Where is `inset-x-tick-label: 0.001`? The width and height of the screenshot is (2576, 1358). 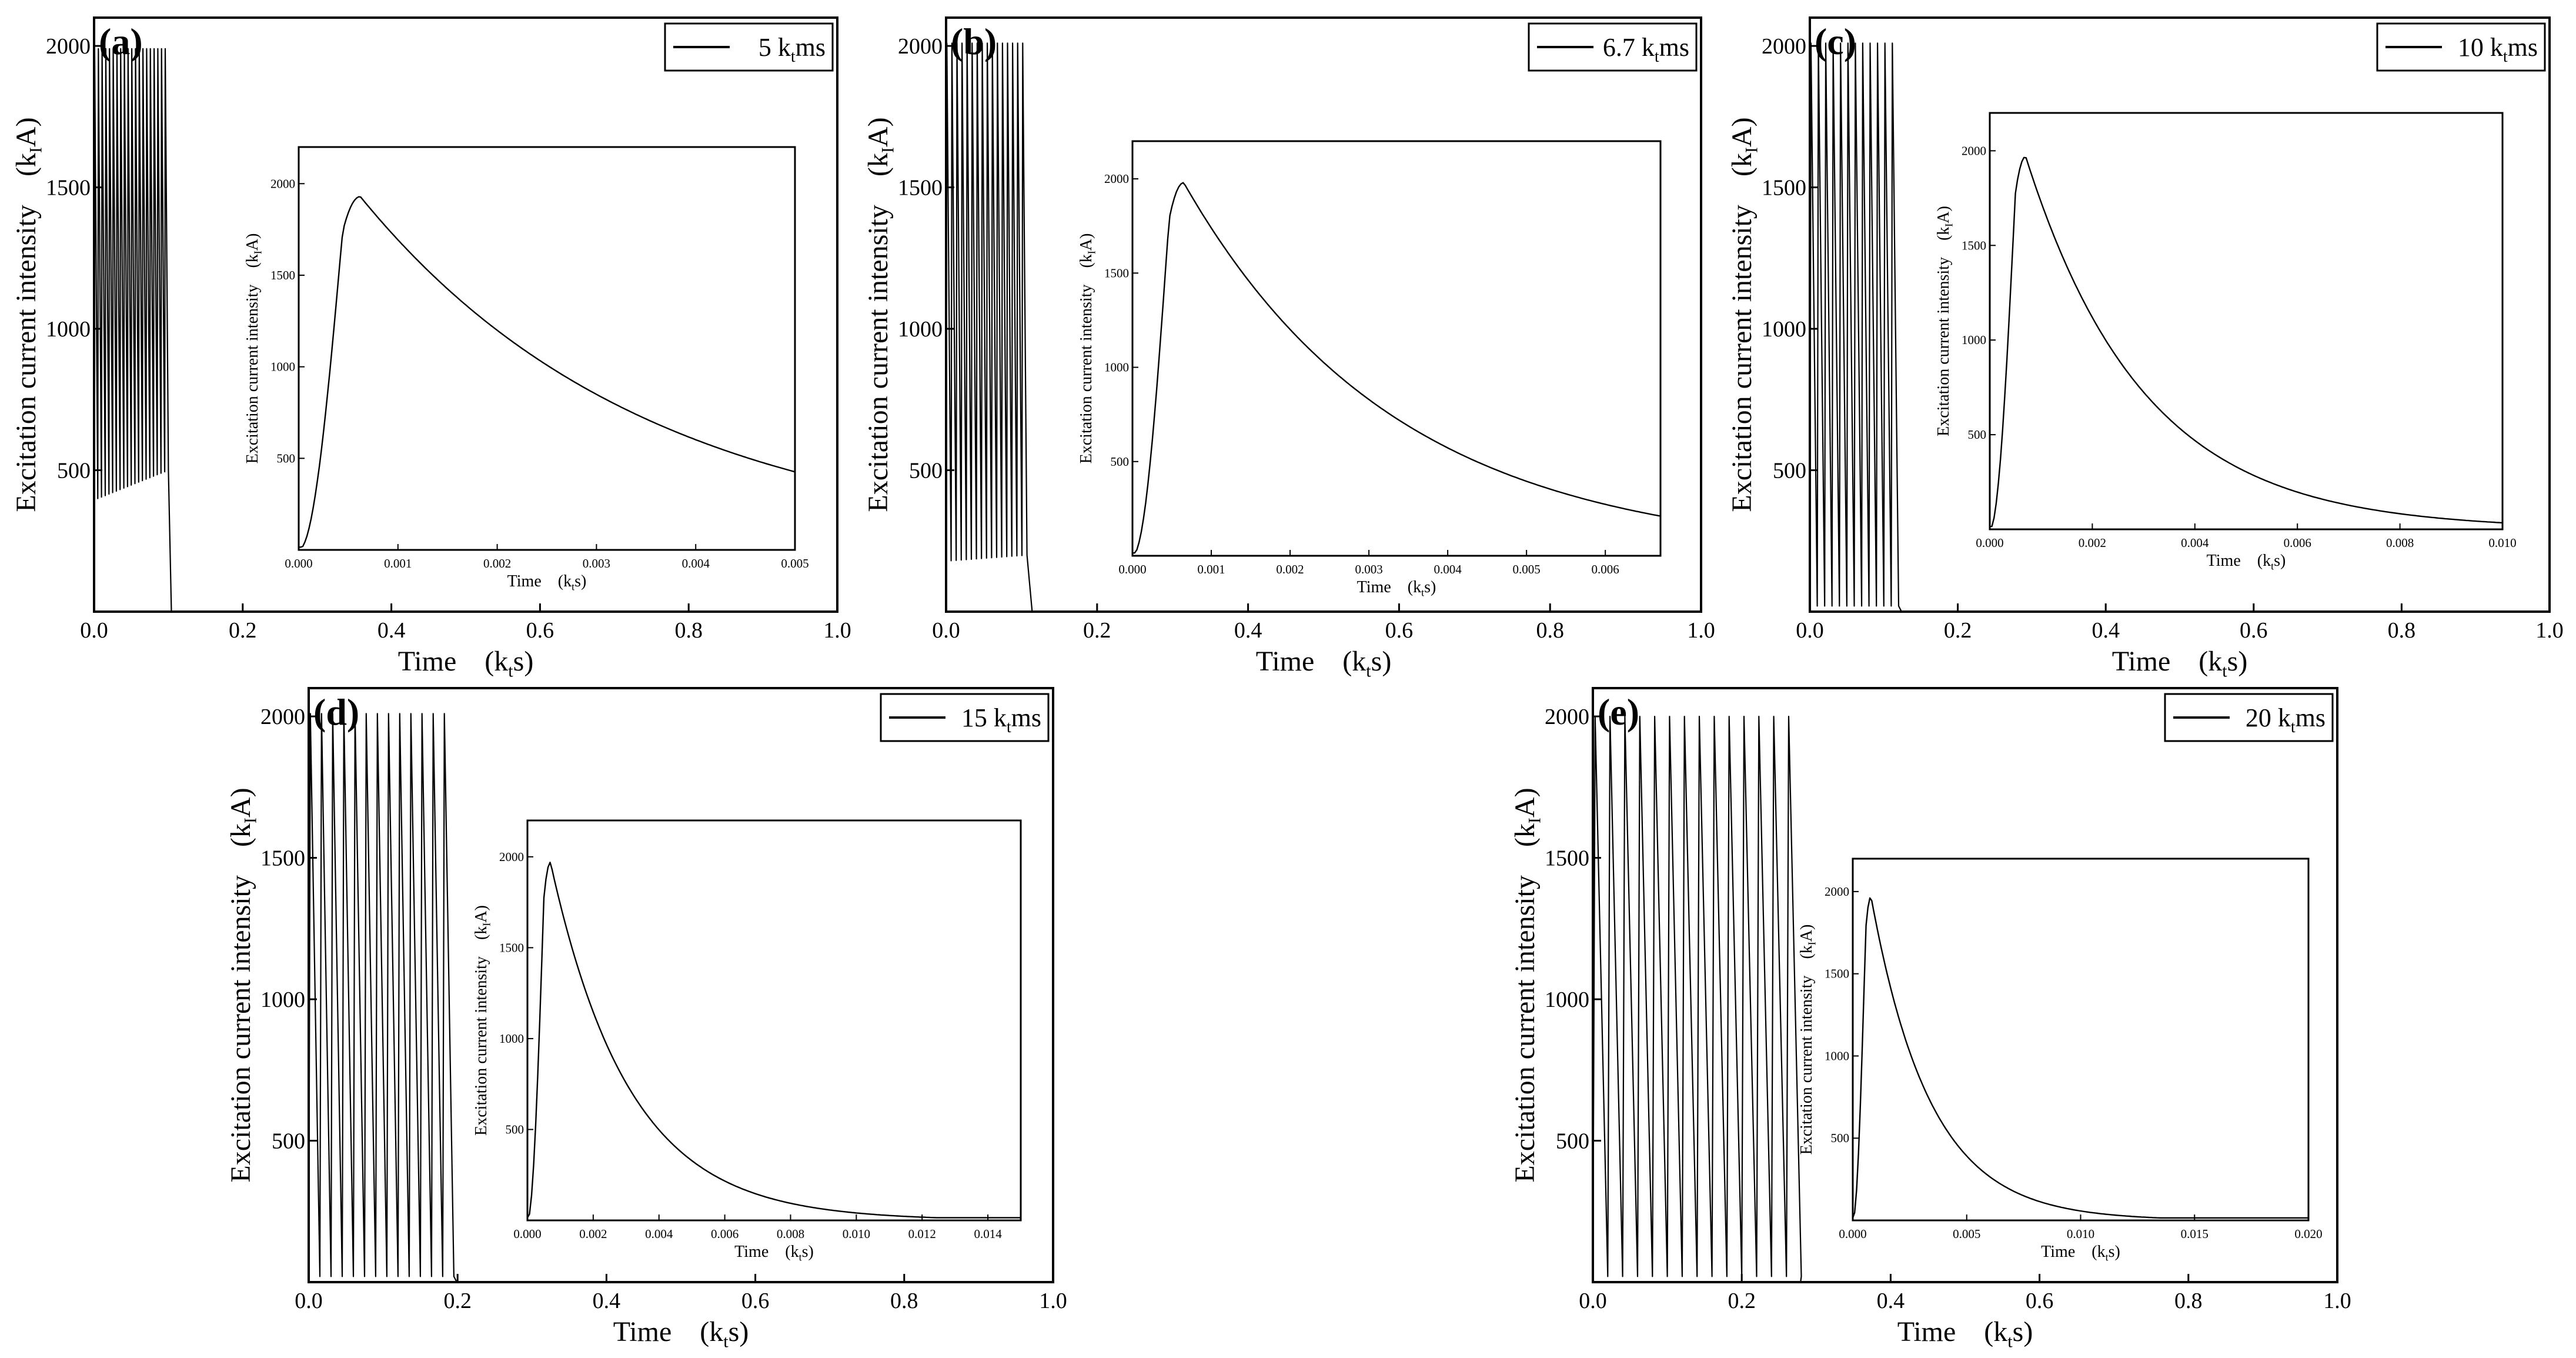 inset-x-tick-label: 0.001 is located at coordinates (1211, 569).